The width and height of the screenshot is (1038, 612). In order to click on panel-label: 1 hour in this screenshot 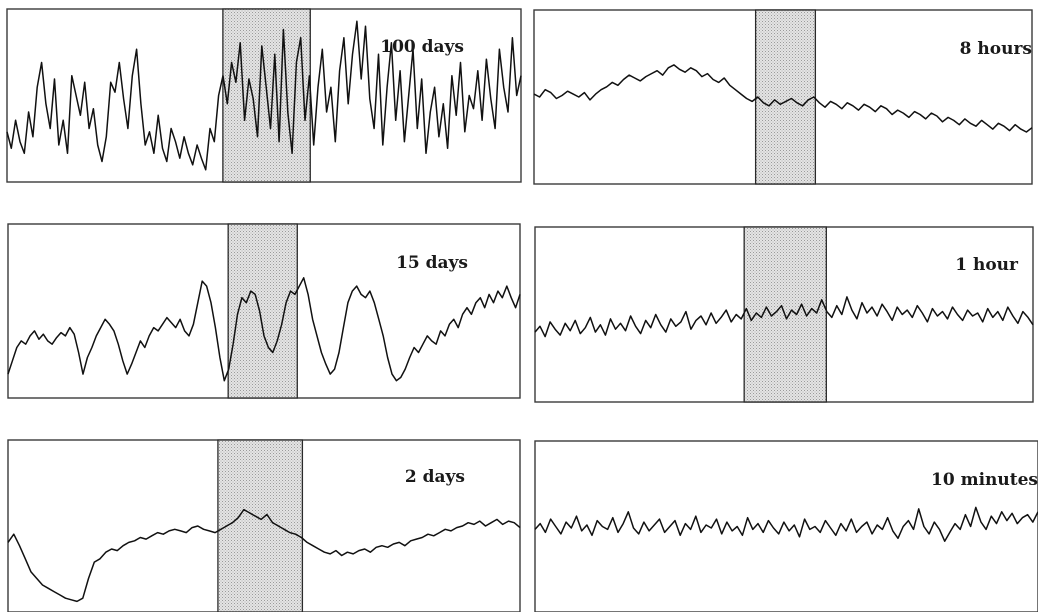, I will do `click(987, 265)`.